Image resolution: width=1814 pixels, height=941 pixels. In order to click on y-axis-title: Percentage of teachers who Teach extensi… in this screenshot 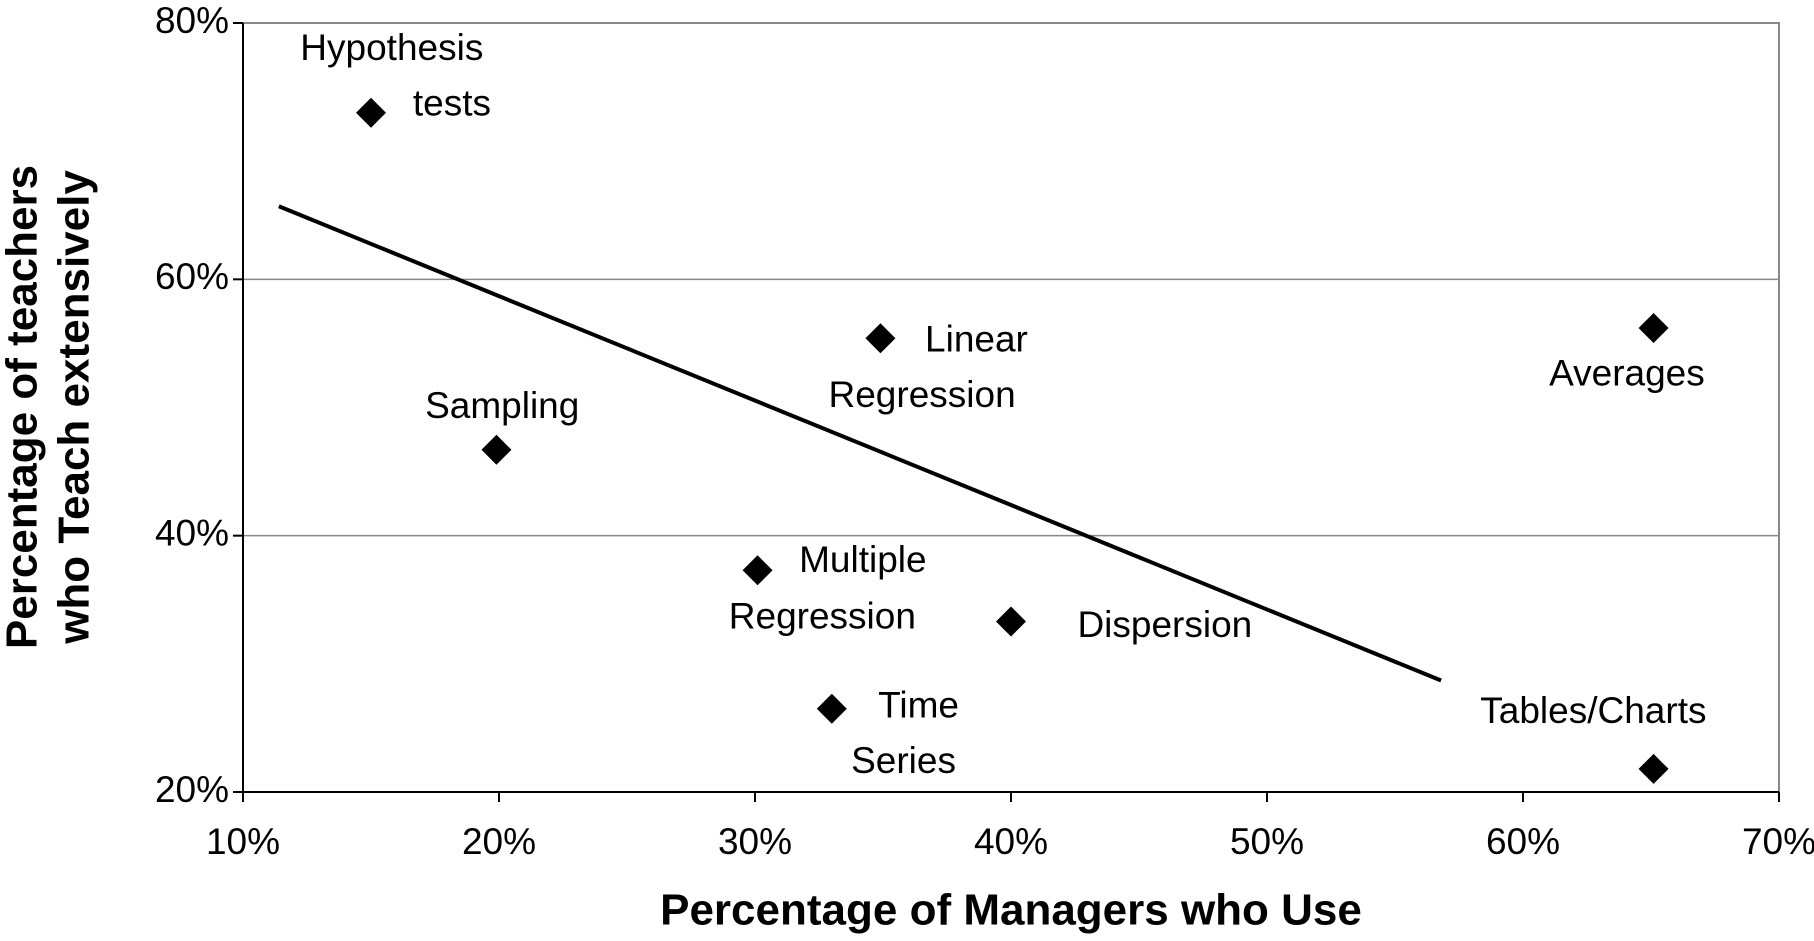, I will do `click(49, 407)`.